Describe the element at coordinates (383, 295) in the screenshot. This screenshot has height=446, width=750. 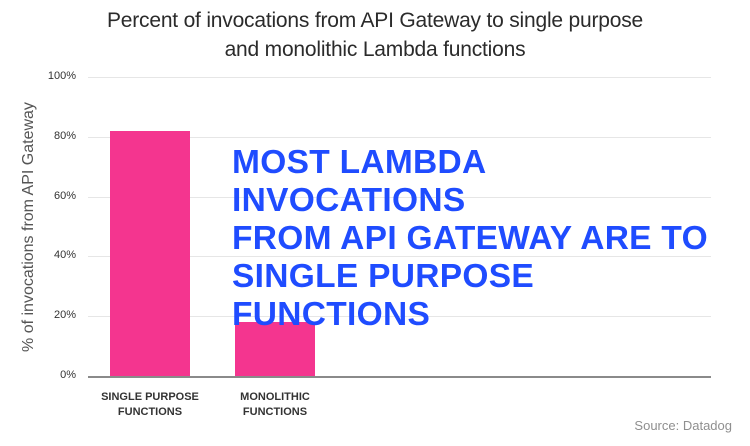
I see `annotation-line-3: SINGLE PURPOSE FUNCTIONS` at that location.